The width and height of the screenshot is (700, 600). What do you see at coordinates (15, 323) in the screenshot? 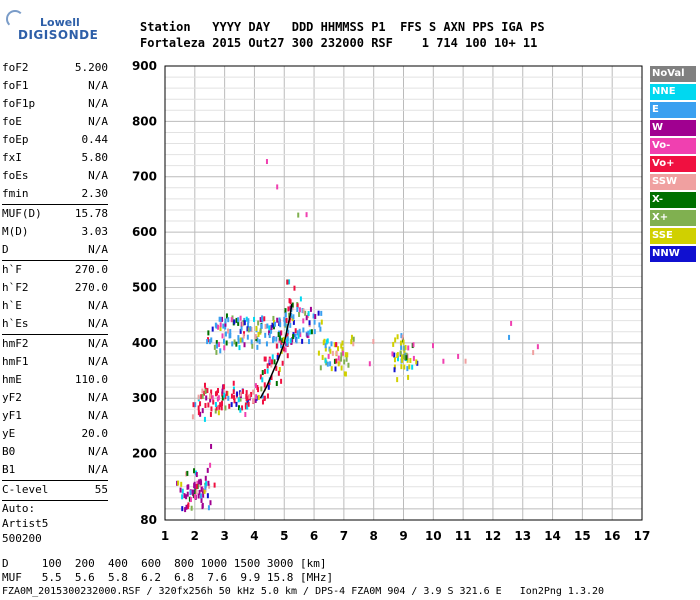
I see `param-key: h`Es` at bounding box center [15, 323].